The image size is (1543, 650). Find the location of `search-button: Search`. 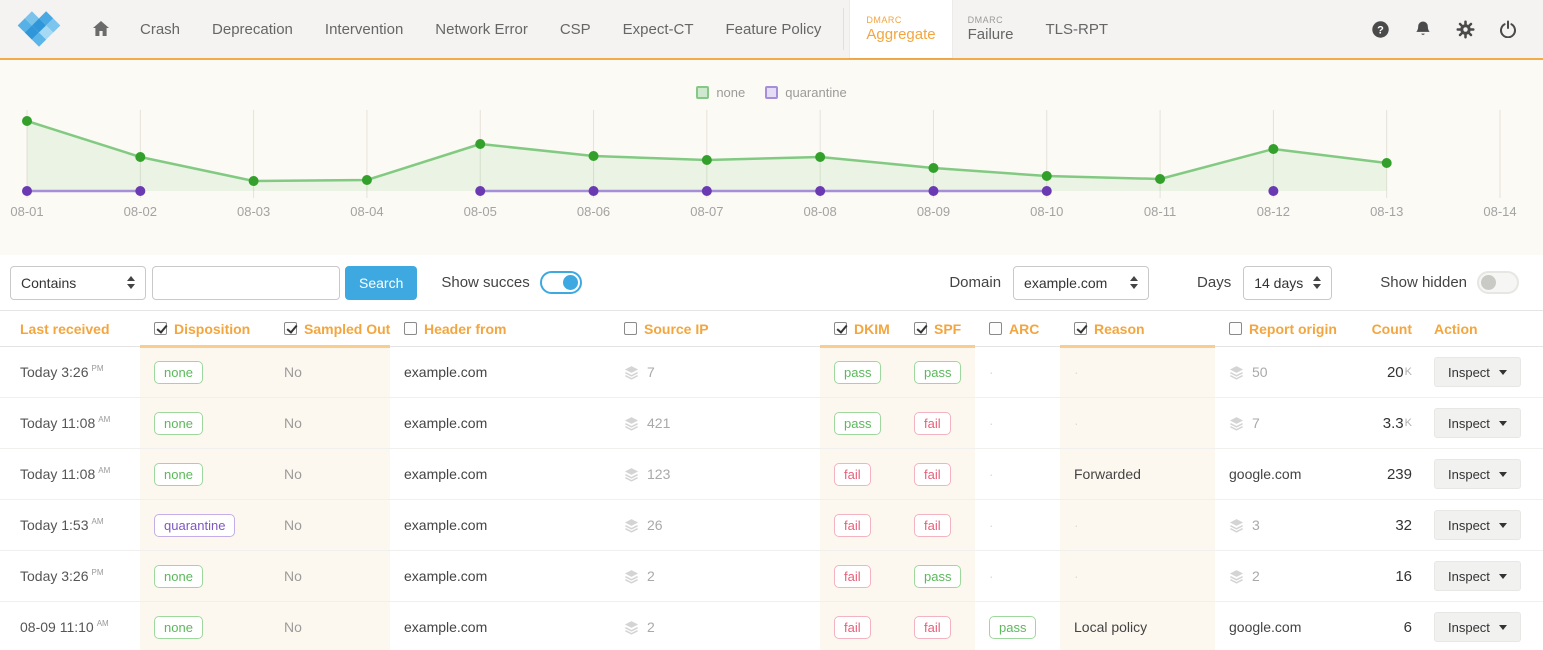

search-button: Search is located at coordinates (381, 282).